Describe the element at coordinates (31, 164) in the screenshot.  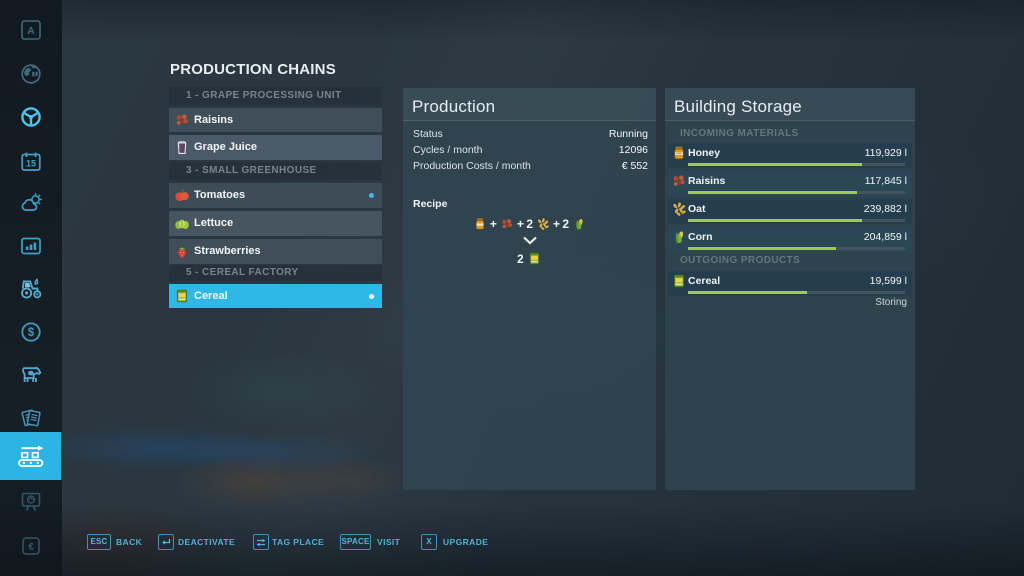
I see `svg-text: 15` at that location.